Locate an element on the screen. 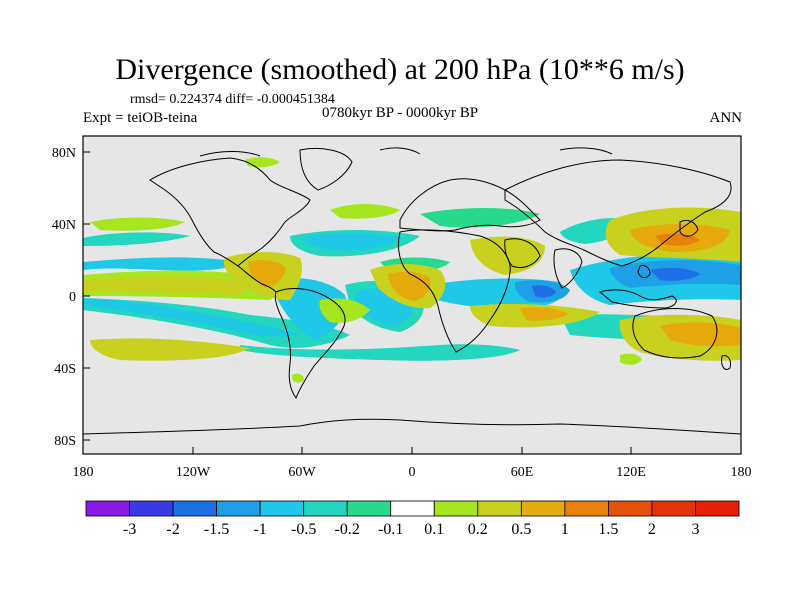 The height and width of the screenshot is (600, 800). colorbar-label: -3 is located at coordinates (129, 529).